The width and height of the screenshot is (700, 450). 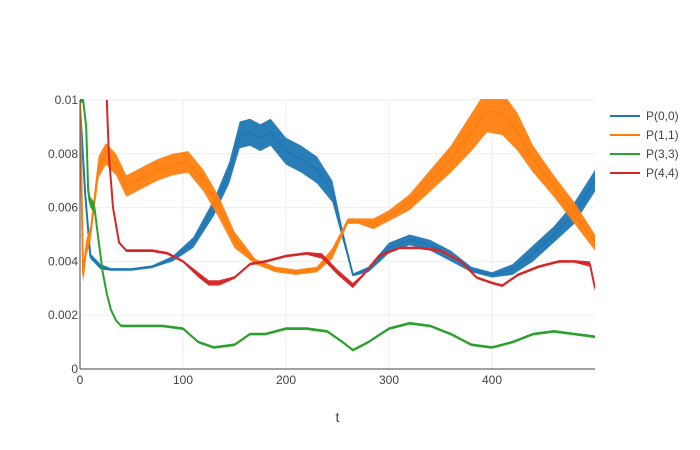 What do you see at coordinates (63, 261) in the screenshot?
I see `y-tick-label: 0.004` at bounding box center [63, 261].